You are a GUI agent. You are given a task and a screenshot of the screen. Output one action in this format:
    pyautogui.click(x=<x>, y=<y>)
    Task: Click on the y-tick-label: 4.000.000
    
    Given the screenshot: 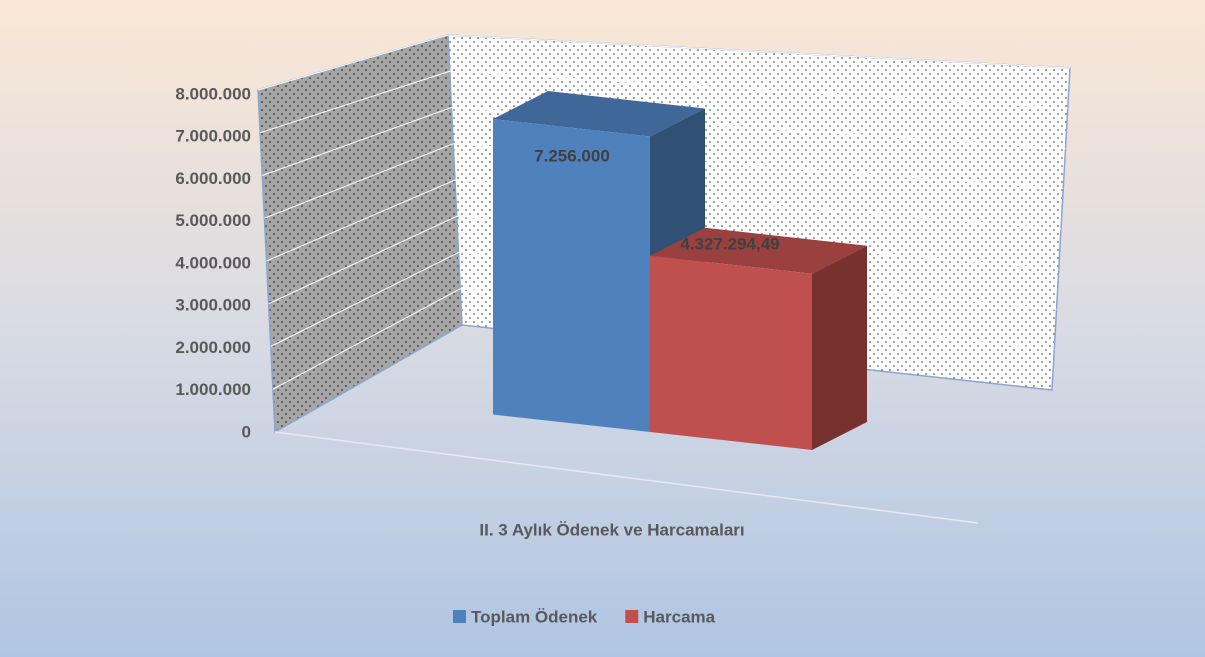 What is the action you would take?
    pyautogui.click(x=213, y=262)
    